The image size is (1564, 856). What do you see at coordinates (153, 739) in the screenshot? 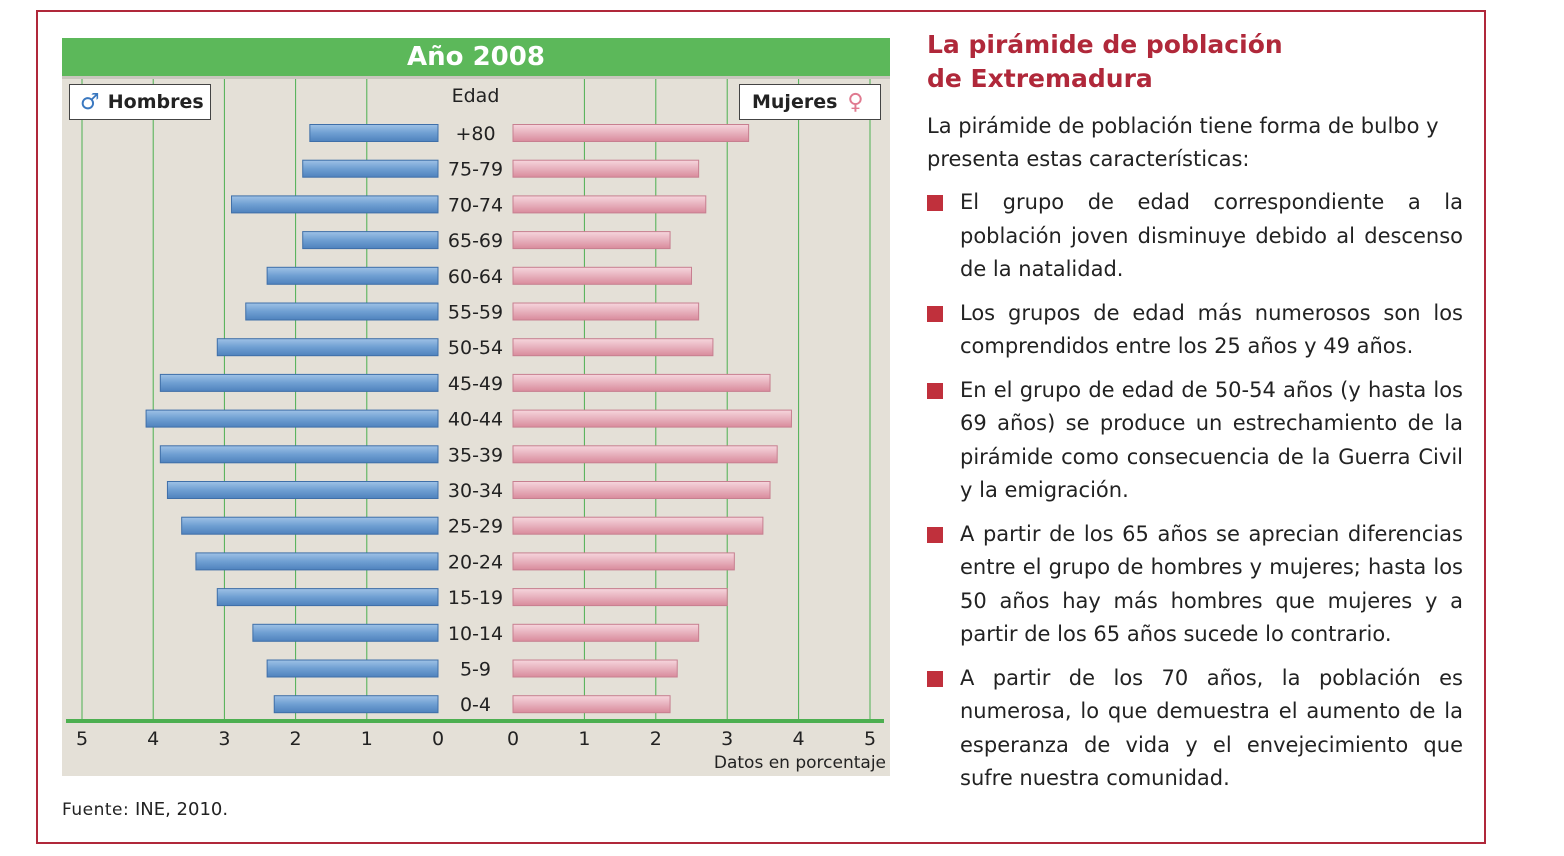
I see `tick-label-male: 4` at bounding box center [153, 739].